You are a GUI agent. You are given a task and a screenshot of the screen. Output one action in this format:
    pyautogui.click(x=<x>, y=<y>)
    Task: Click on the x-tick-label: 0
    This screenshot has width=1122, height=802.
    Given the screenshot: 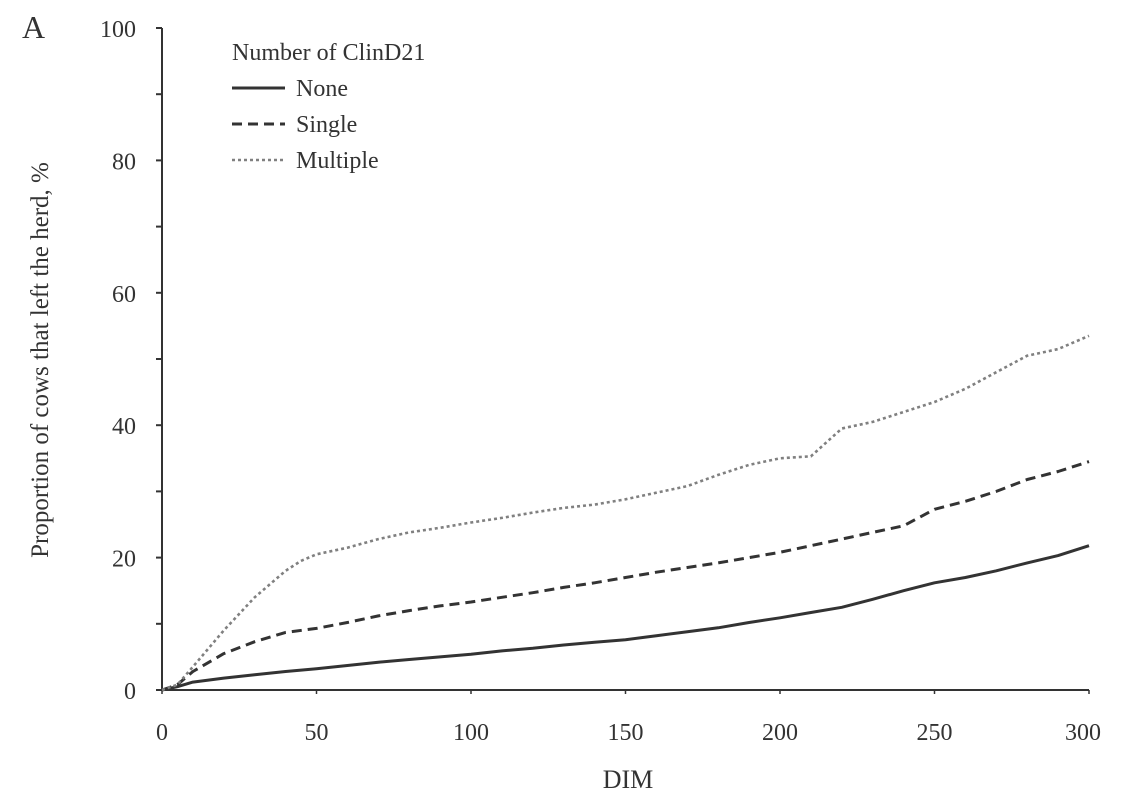 What is the action you would take?
    pyautogui.click(x=162, y=733)
    